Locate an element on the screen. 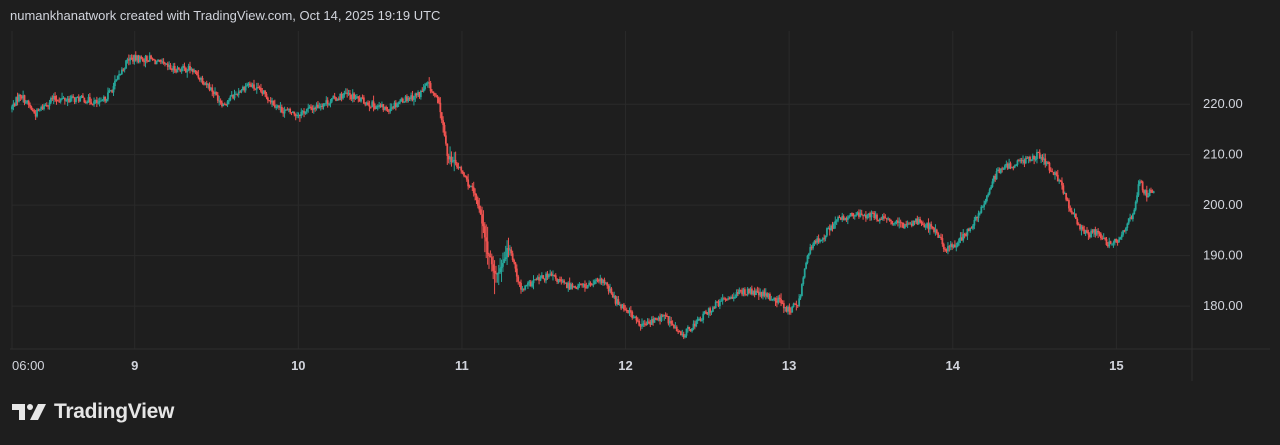 This screenshot has width=1280, height=445. time-tick-label: 12 is located at coordinates (625, 365).